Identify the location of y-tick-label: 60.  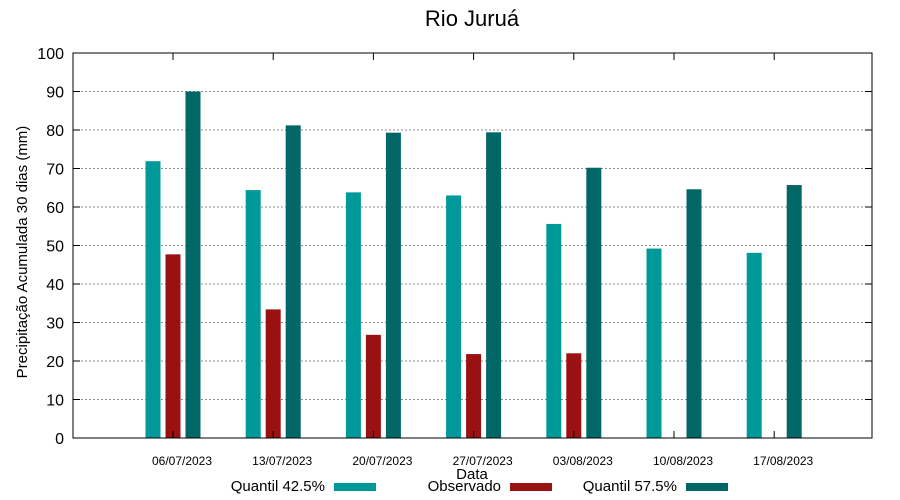
(55, 208).